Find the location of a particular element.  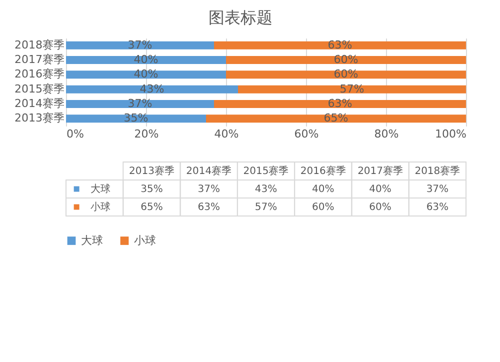

y-tick-label: 2016赛季 is located at coordinates (39, 74).